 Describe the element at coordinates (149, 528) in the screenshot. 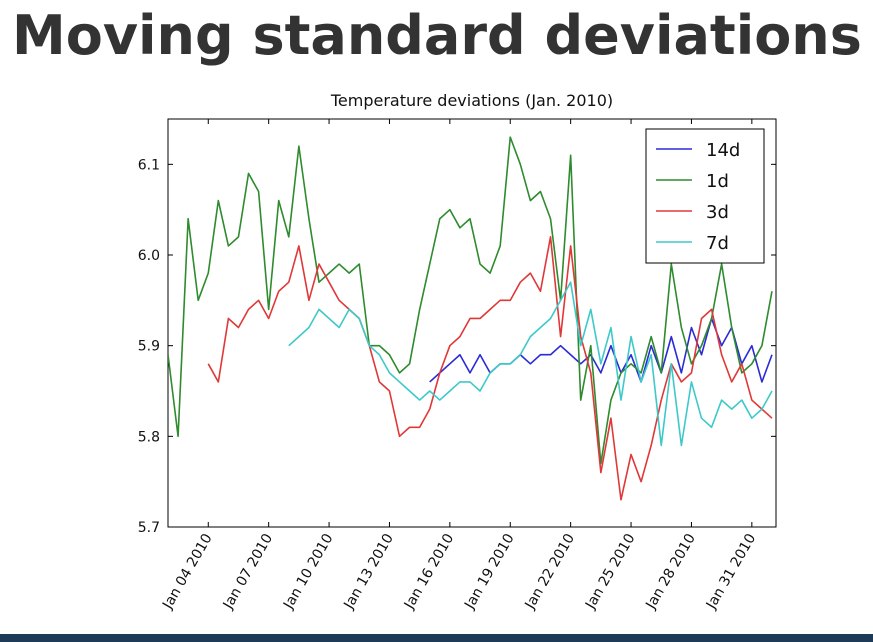

I see `y-tick-label: 5.7` at that location.